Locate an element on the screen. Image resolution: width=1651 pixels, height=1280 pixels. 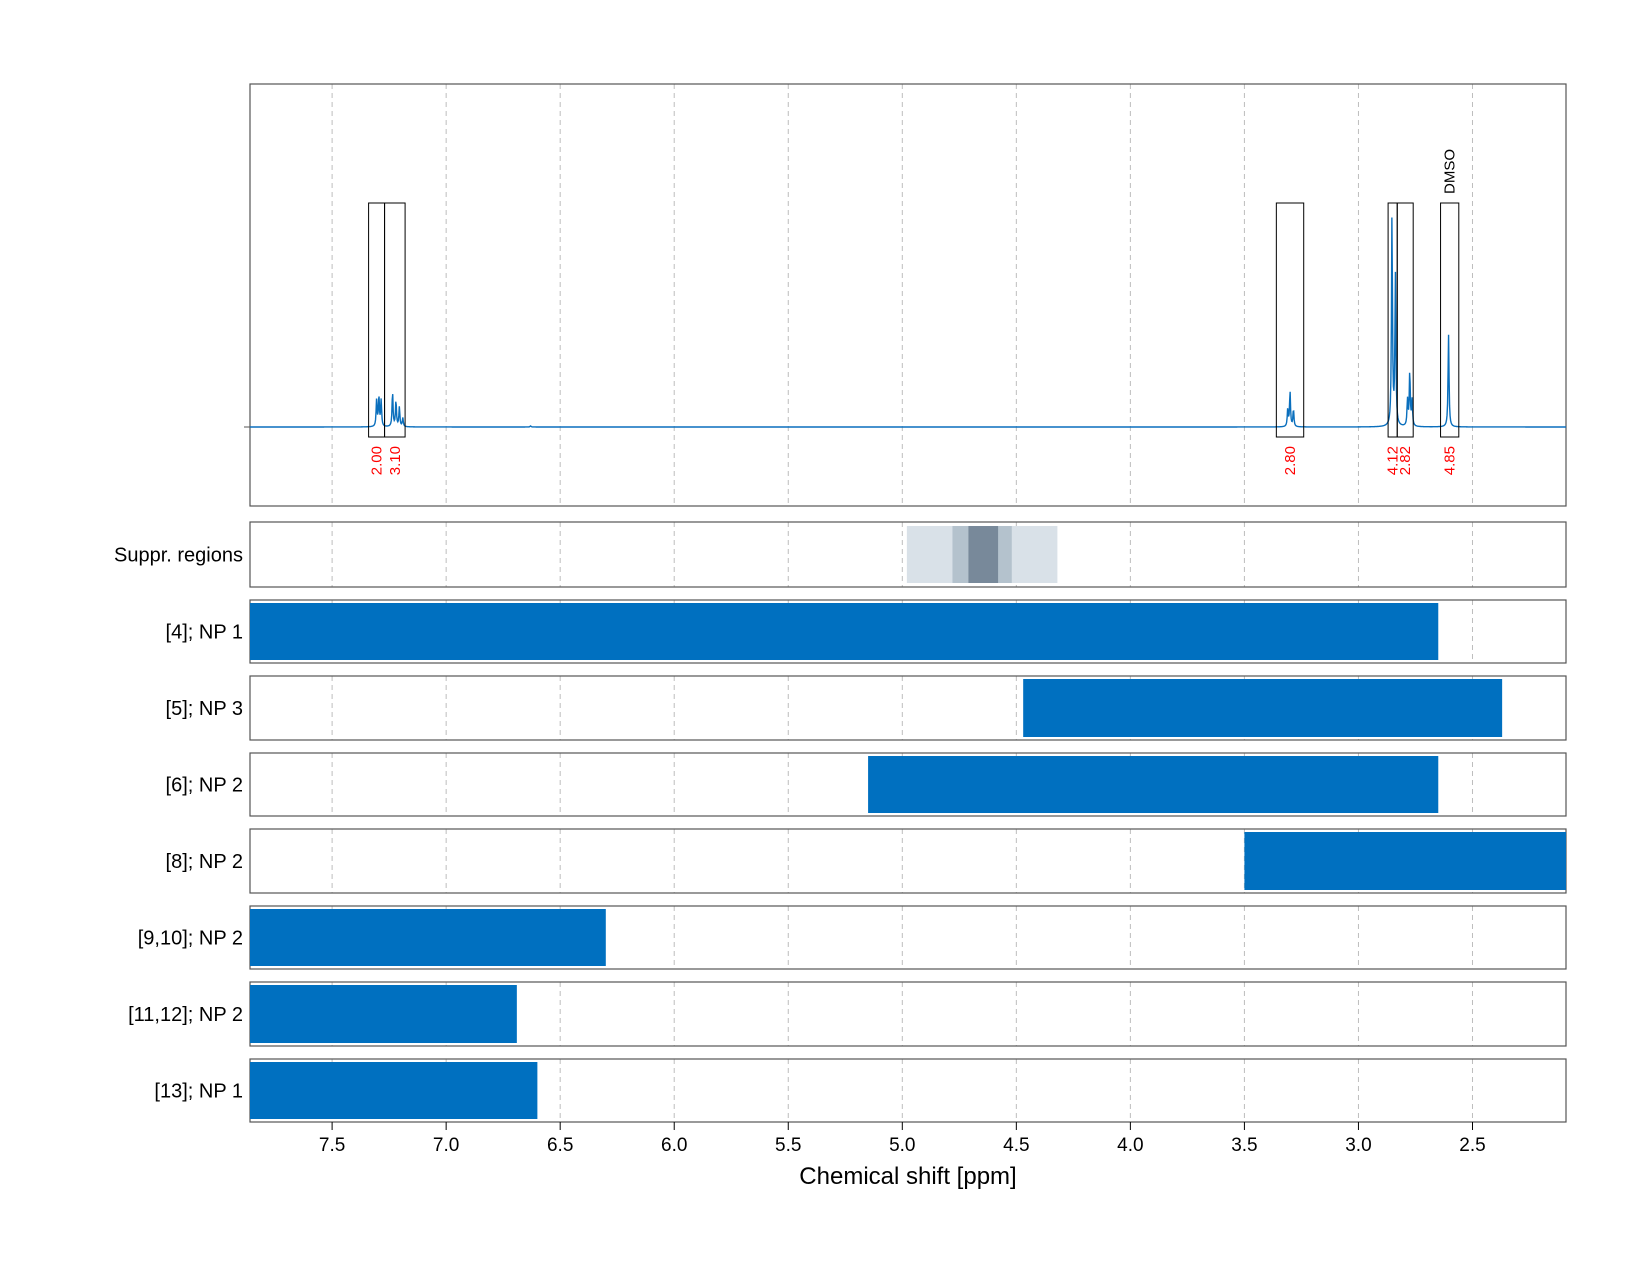
integral-label: 2.82 is located at coordinates (1405, 460).